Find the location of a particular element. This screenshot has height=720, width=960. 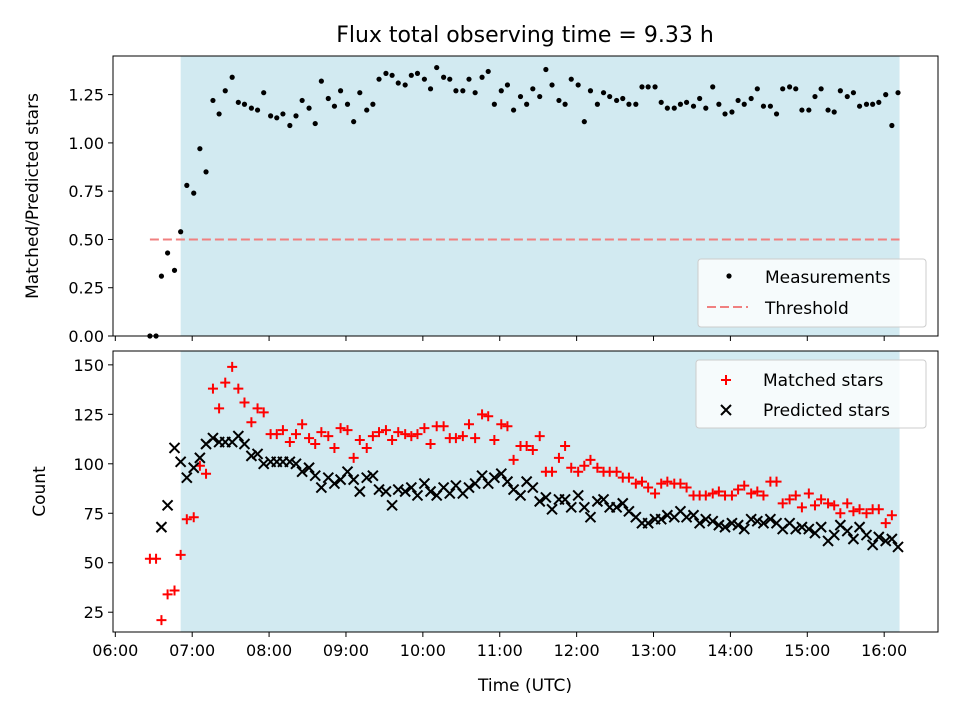

x-tick-label: 08:00 is located at coordinates (269, 650).